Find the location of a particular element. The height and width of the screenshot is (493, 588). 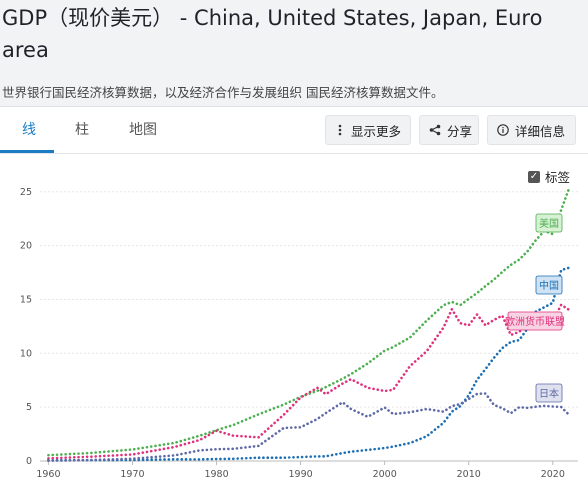

y-tick-label: 10 is located at coordinates (26, 353).